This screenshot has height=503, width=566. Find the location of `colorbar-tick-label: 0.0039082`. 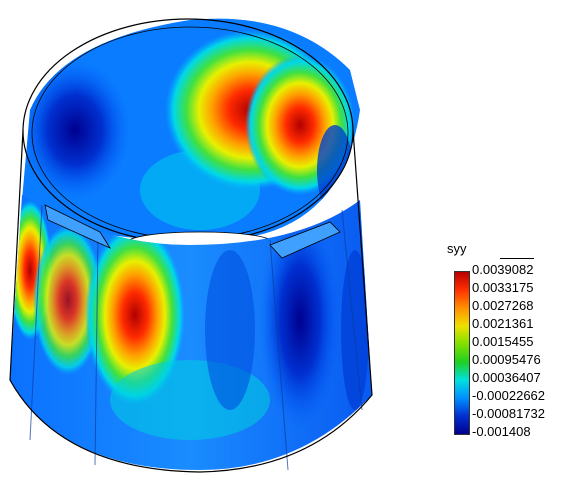

colorbar-tick-label: 0.0039082 is located at coordinates (503, 269).